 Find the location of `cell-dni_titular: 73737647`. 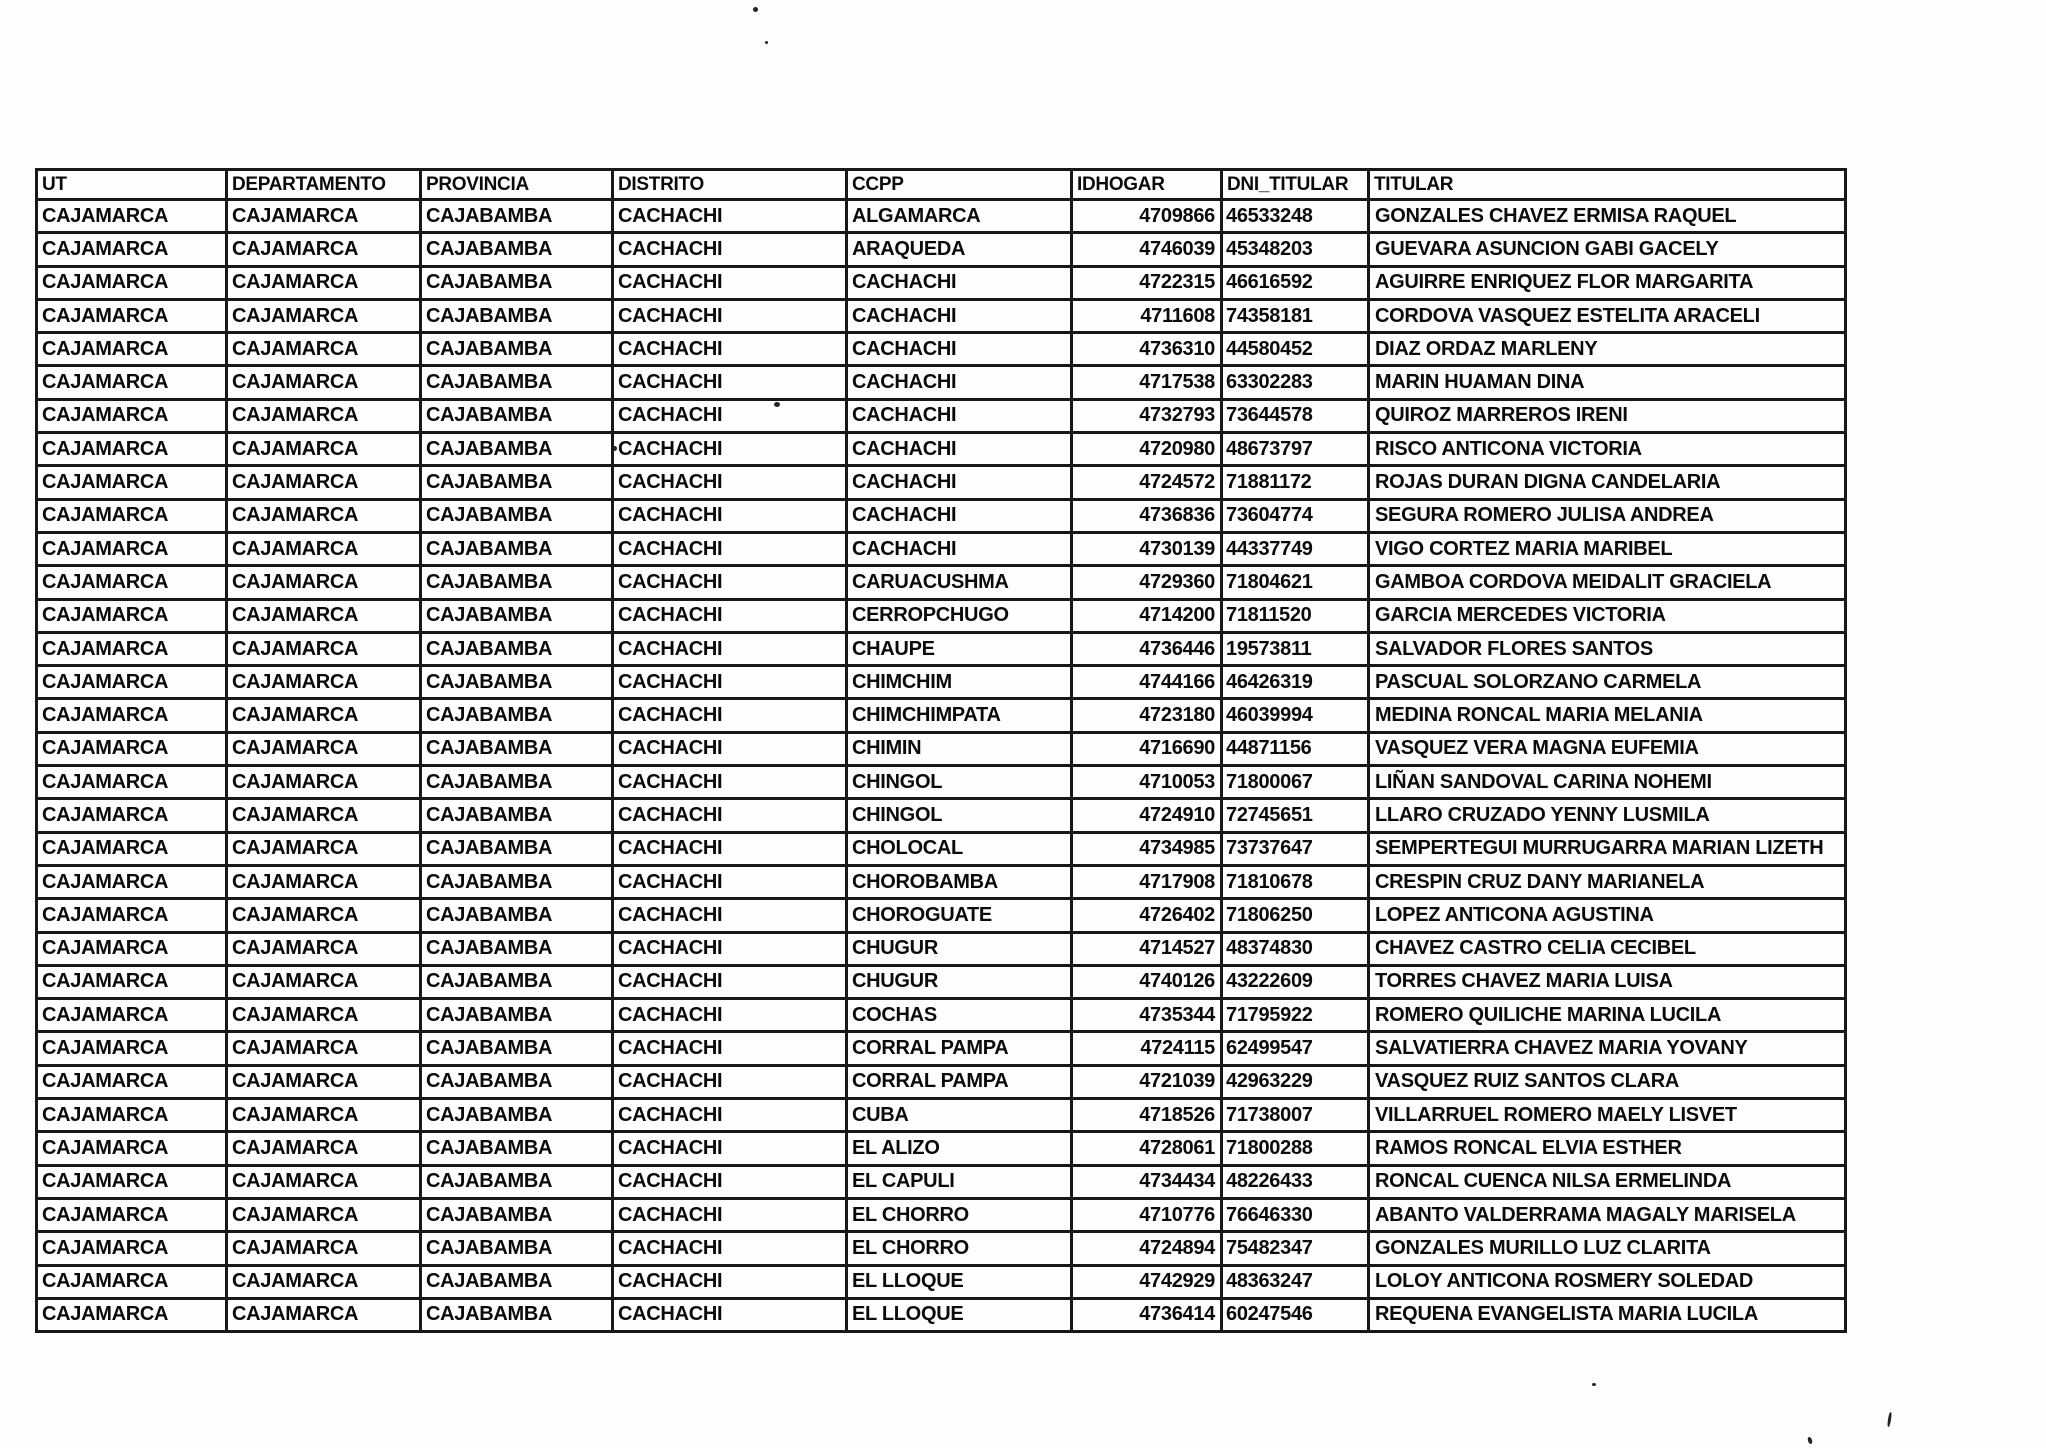

cell-dni_titular: 73737647 is located at coordinates (1295, 848).